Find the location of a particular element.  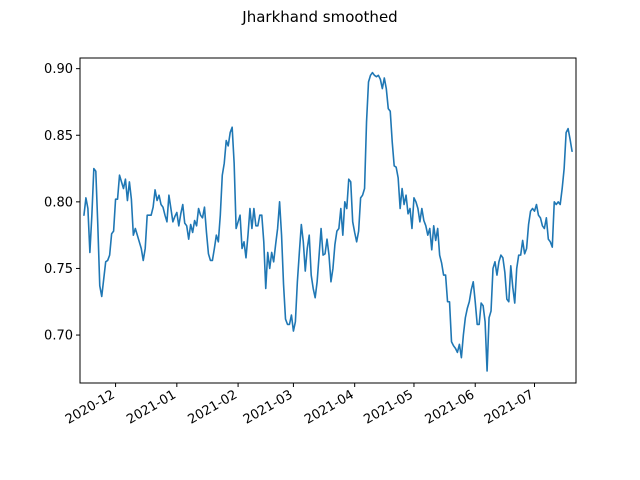

chart-title: Jharkhand smoothed is located at coordinates (319, 17).